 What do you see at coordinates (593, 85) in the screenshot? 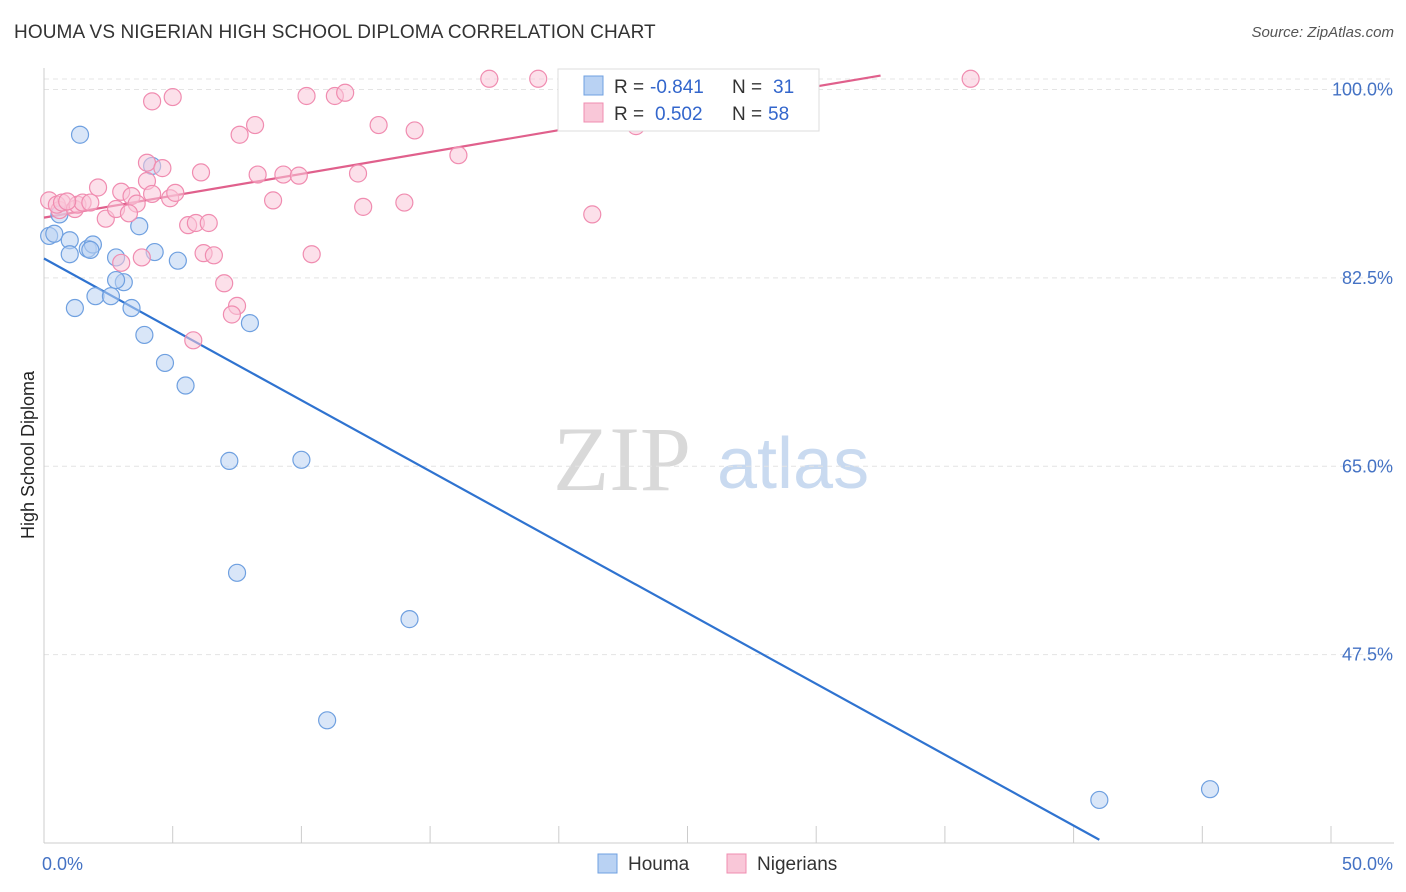
I see `stats-swatch-houma` at bounding box center [593, 85].